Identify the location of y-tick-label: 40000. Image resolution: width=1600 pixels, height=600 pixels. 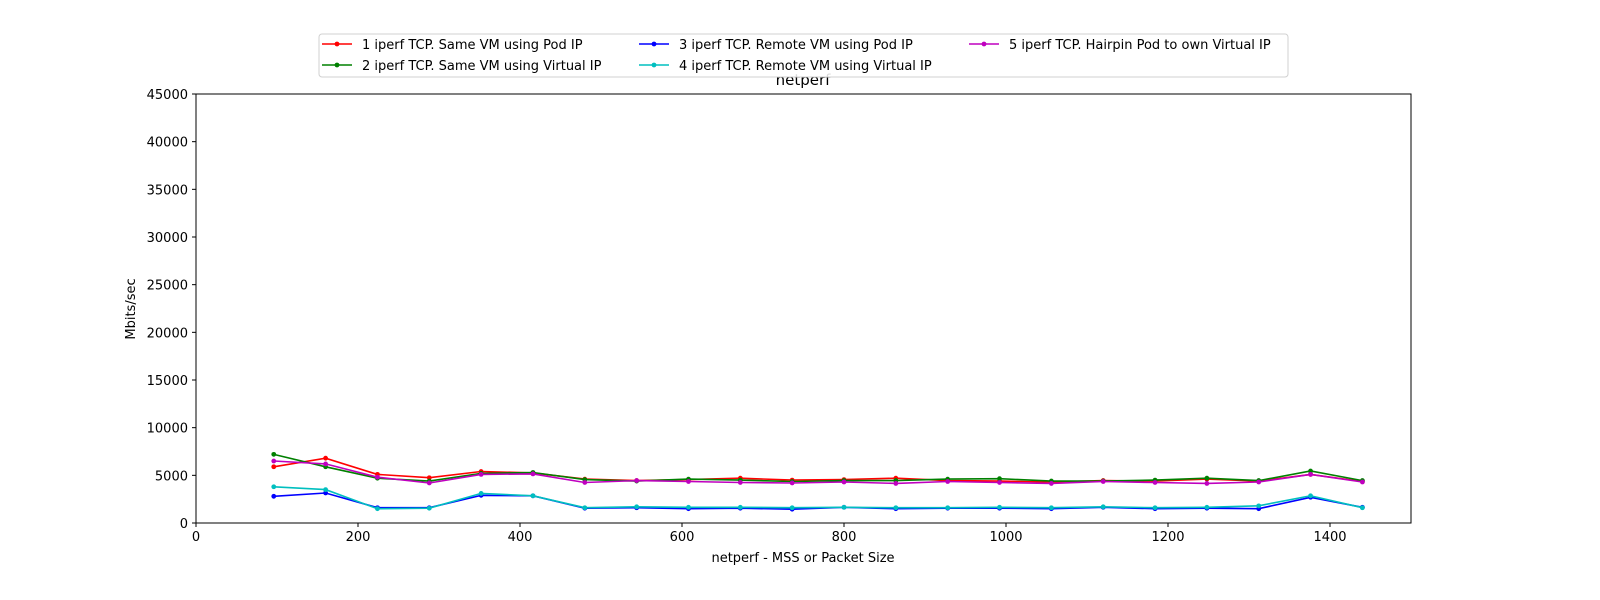
(167, 143).